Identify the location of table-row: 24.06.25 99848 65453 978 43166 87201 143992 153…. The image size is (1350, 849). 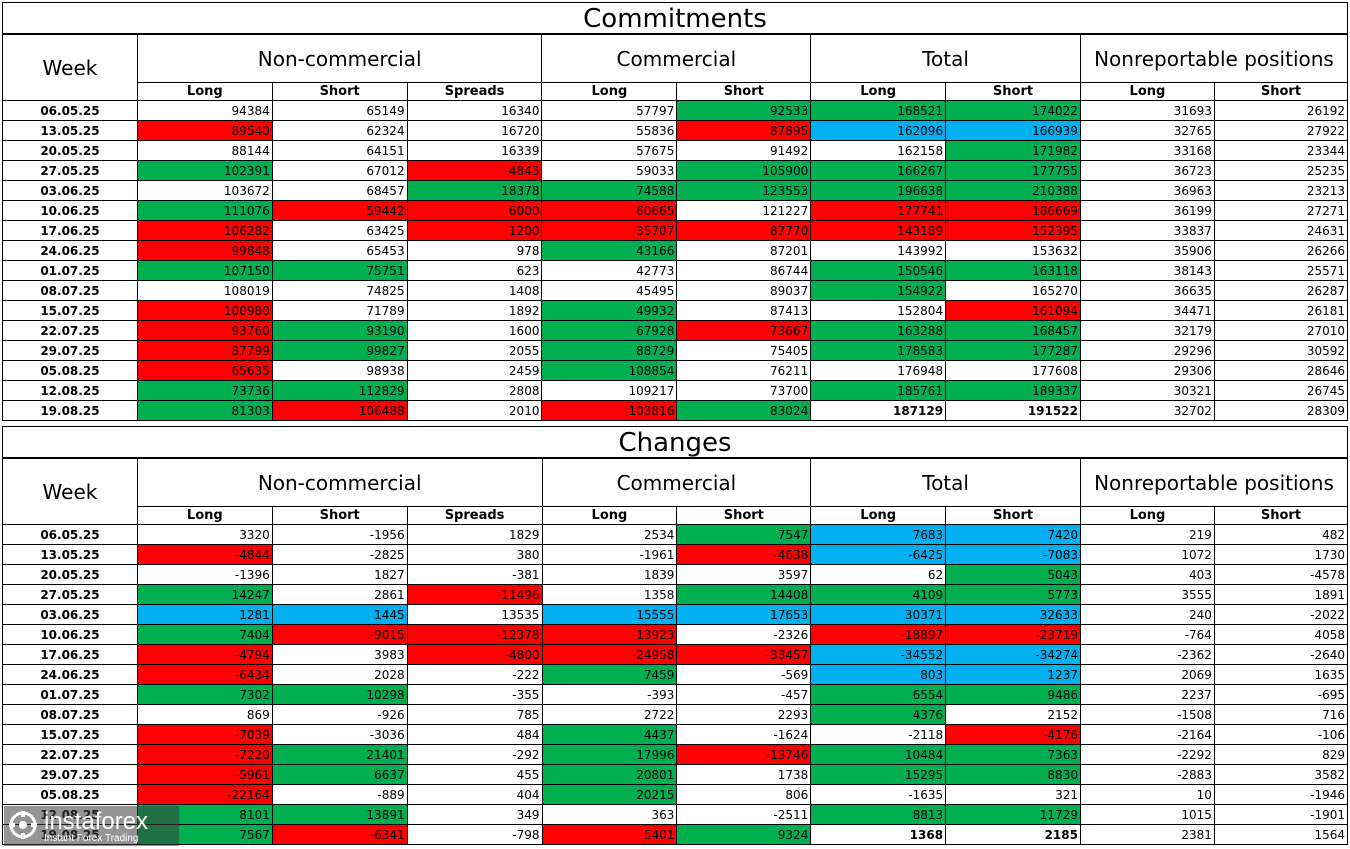
(675, 250).